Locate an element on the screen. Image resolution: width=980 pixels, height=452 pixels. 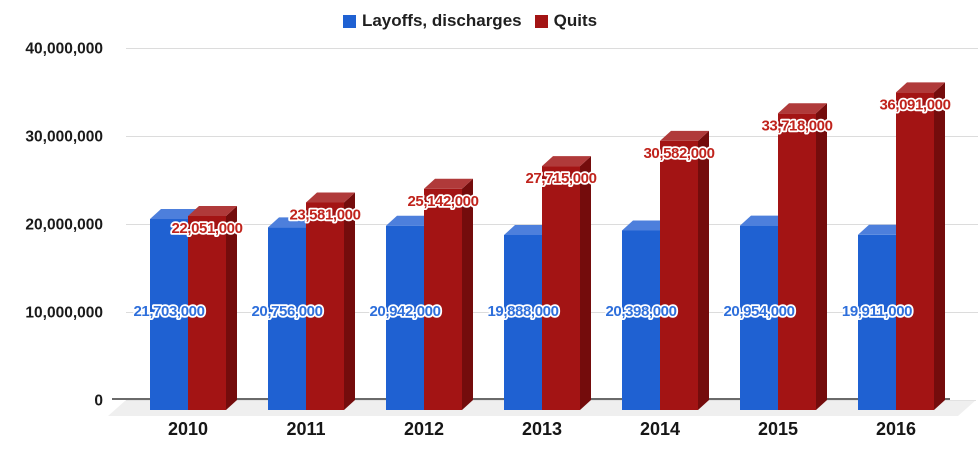
bar-top-2011-quits is located at coordinates (330, 197).